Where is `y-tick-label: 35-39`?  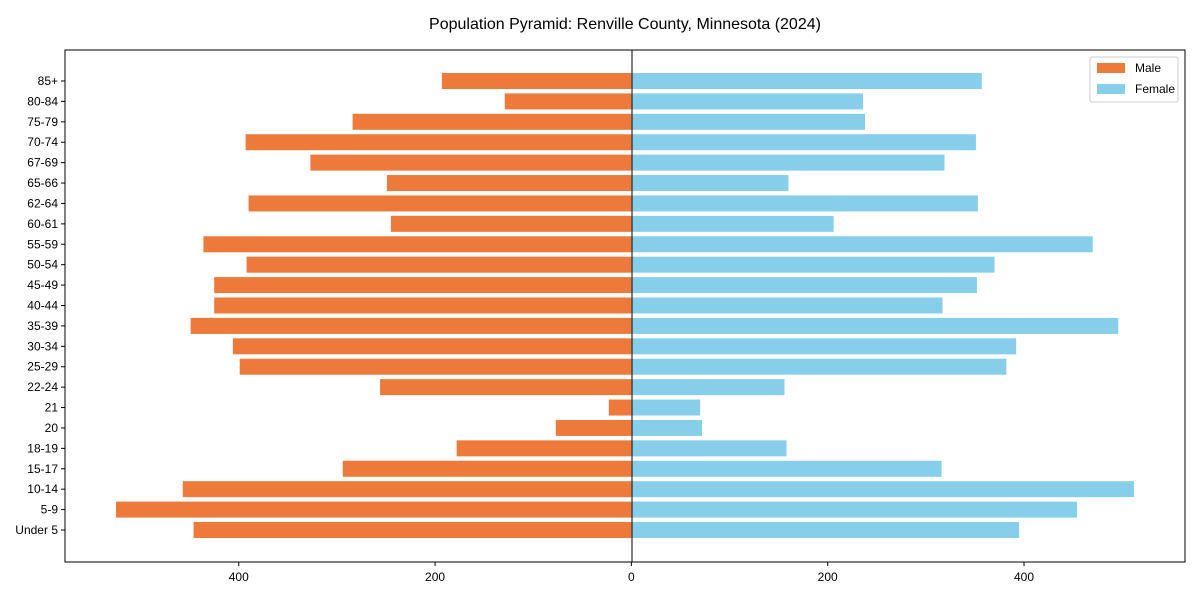
y-tick-label: 35-39 is located at coordinates (42, 326).